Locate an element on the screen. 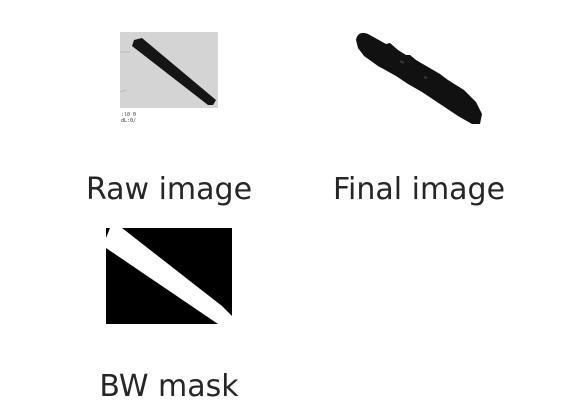 This screenshot has width=568, height=416. bw-mask-caption: BW mask is located at coordinates (169, 386).